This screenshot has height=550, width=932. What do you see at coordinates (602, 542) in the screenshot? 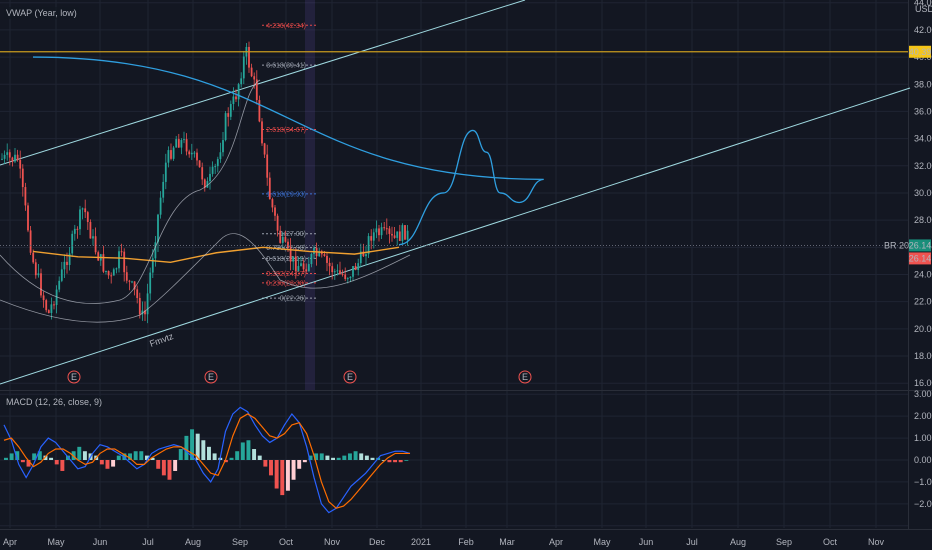
I see `time-tick-label: May` at bounding box center [602, 542].